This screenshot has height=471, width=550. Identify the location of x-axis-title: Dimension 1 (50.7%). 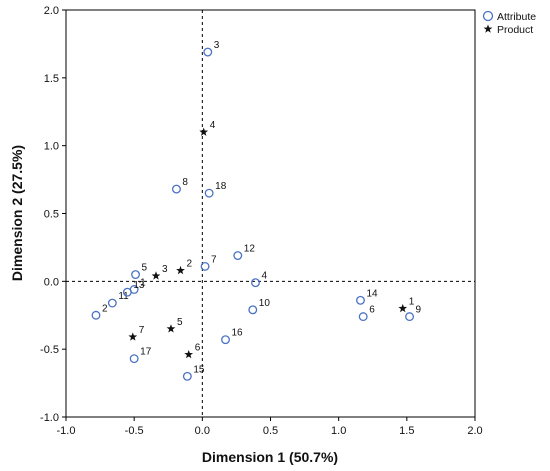
(270, 457).